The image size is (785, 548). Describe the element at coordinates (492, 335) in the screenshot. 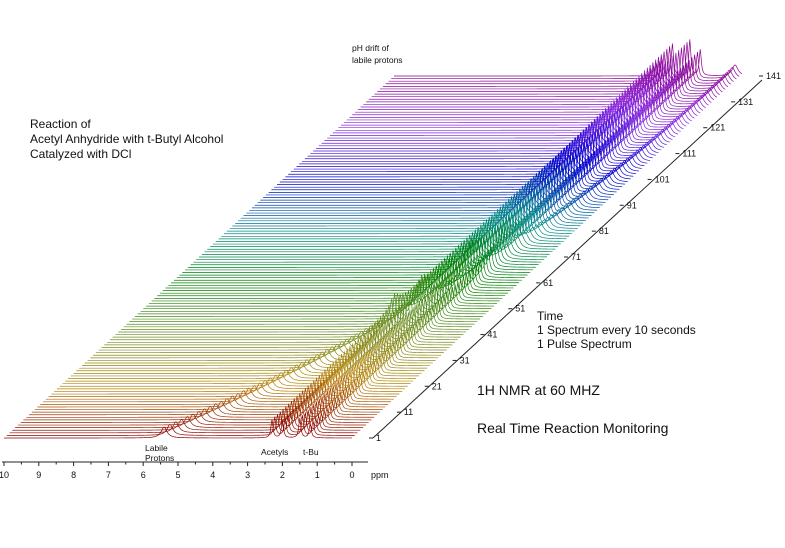

I see `depth-tick-label: 41` at that location.